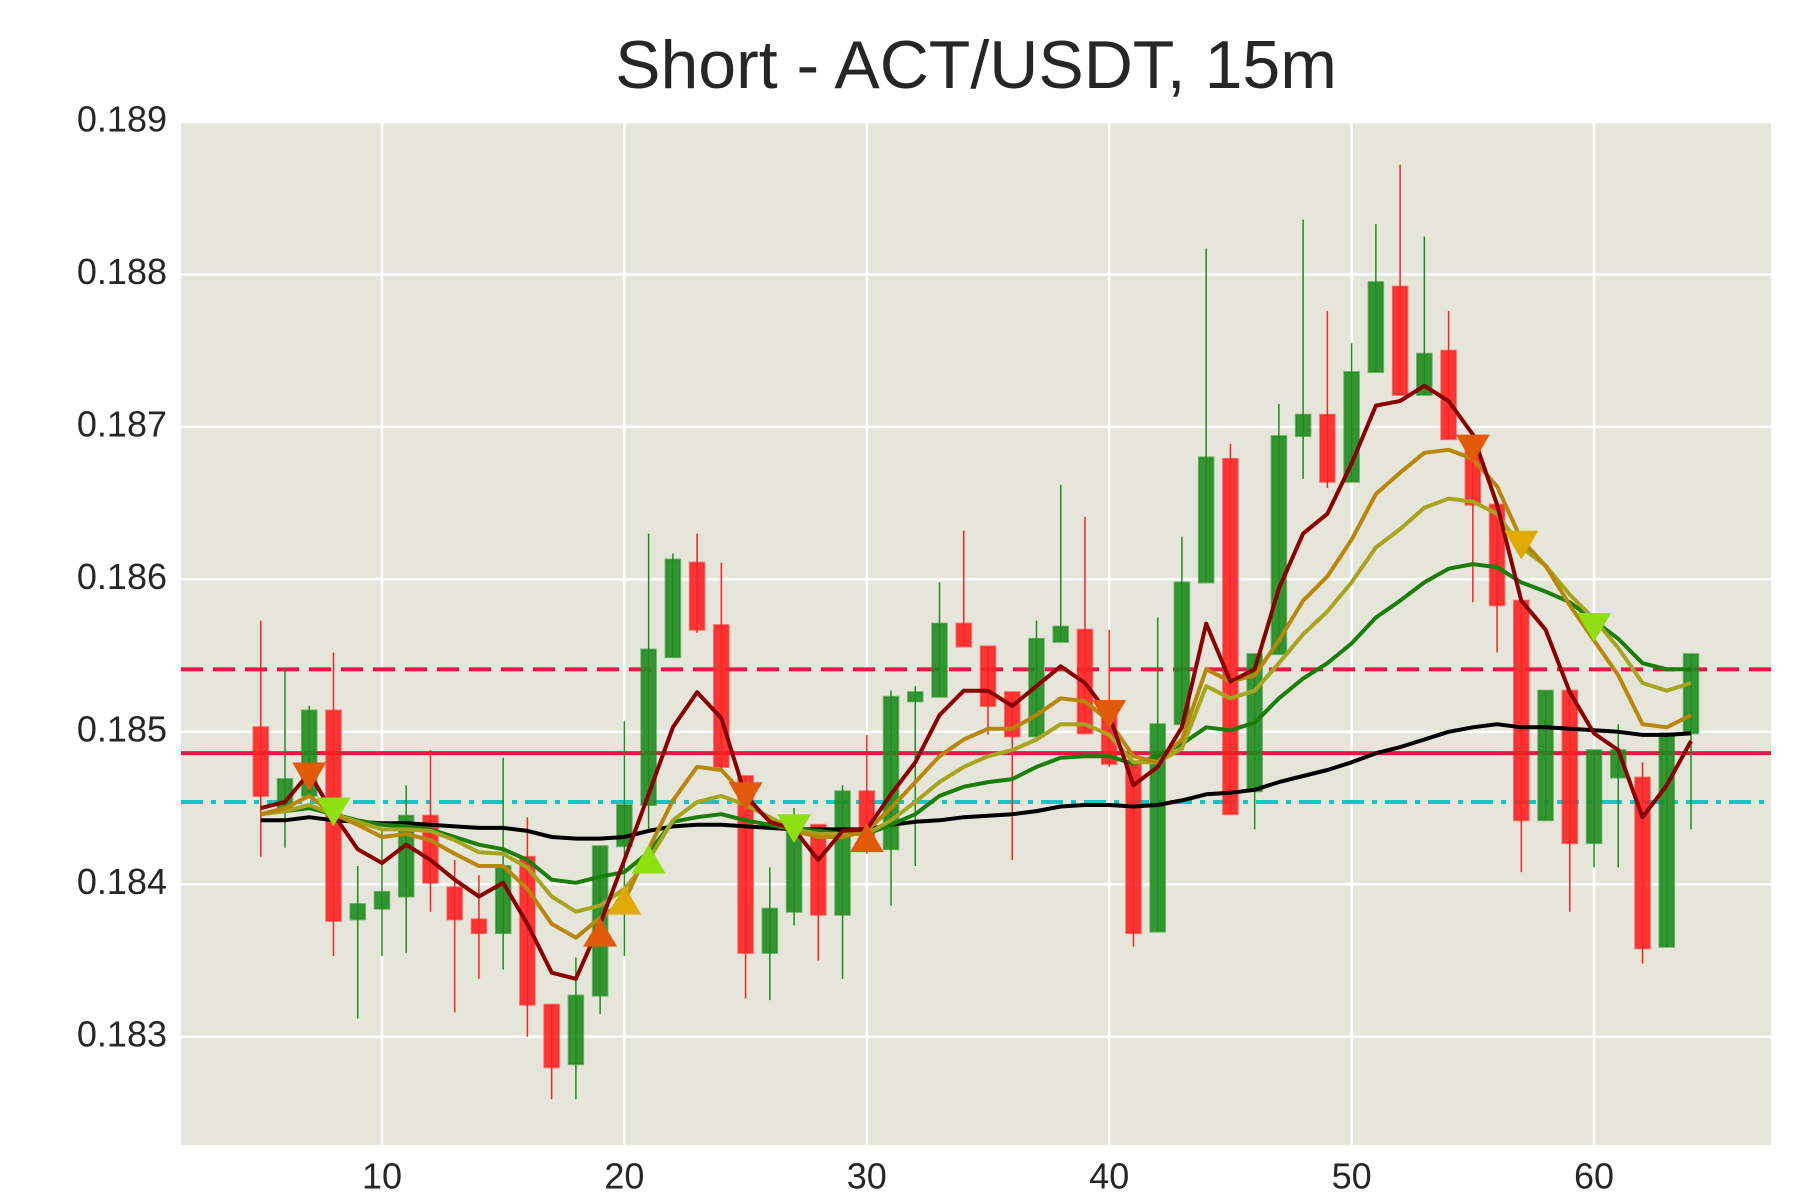  Describe the element at coordinates (122, 119) in the screenshot. I see `y-tick-label: 0.189` at that location.